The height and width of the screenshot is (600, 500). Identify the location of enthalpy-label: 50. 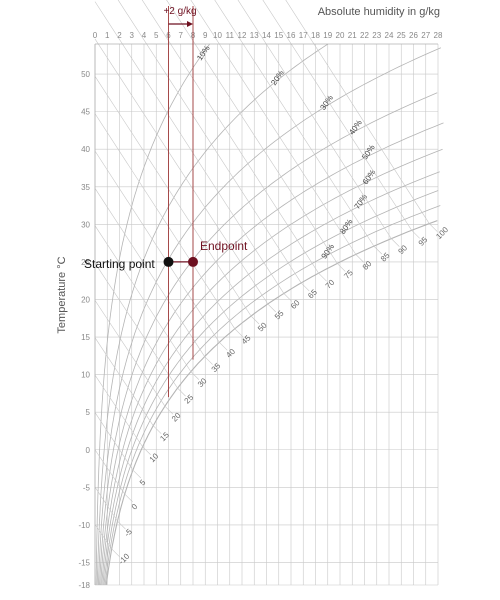
(262, 326).